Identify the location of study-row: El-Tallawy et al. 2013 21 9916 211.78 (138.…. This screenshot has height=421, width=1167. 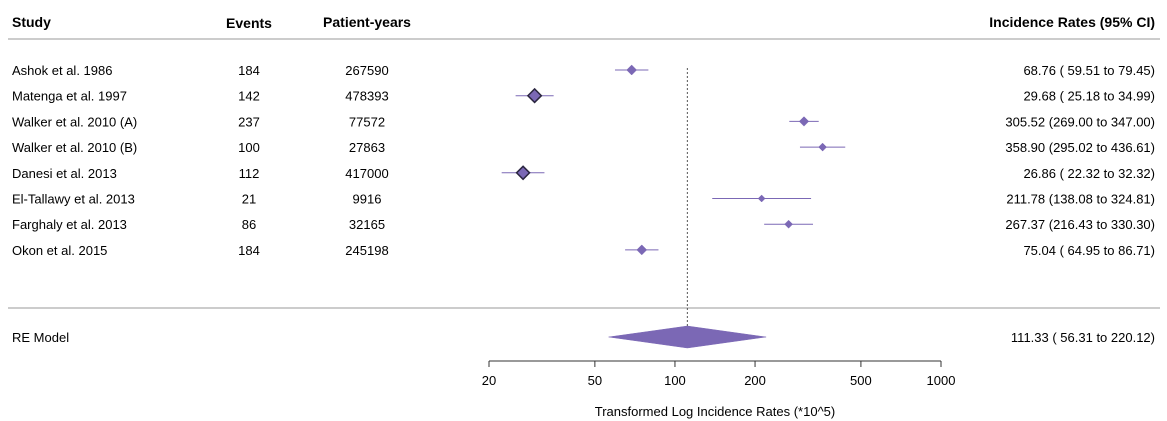
(583, 199).